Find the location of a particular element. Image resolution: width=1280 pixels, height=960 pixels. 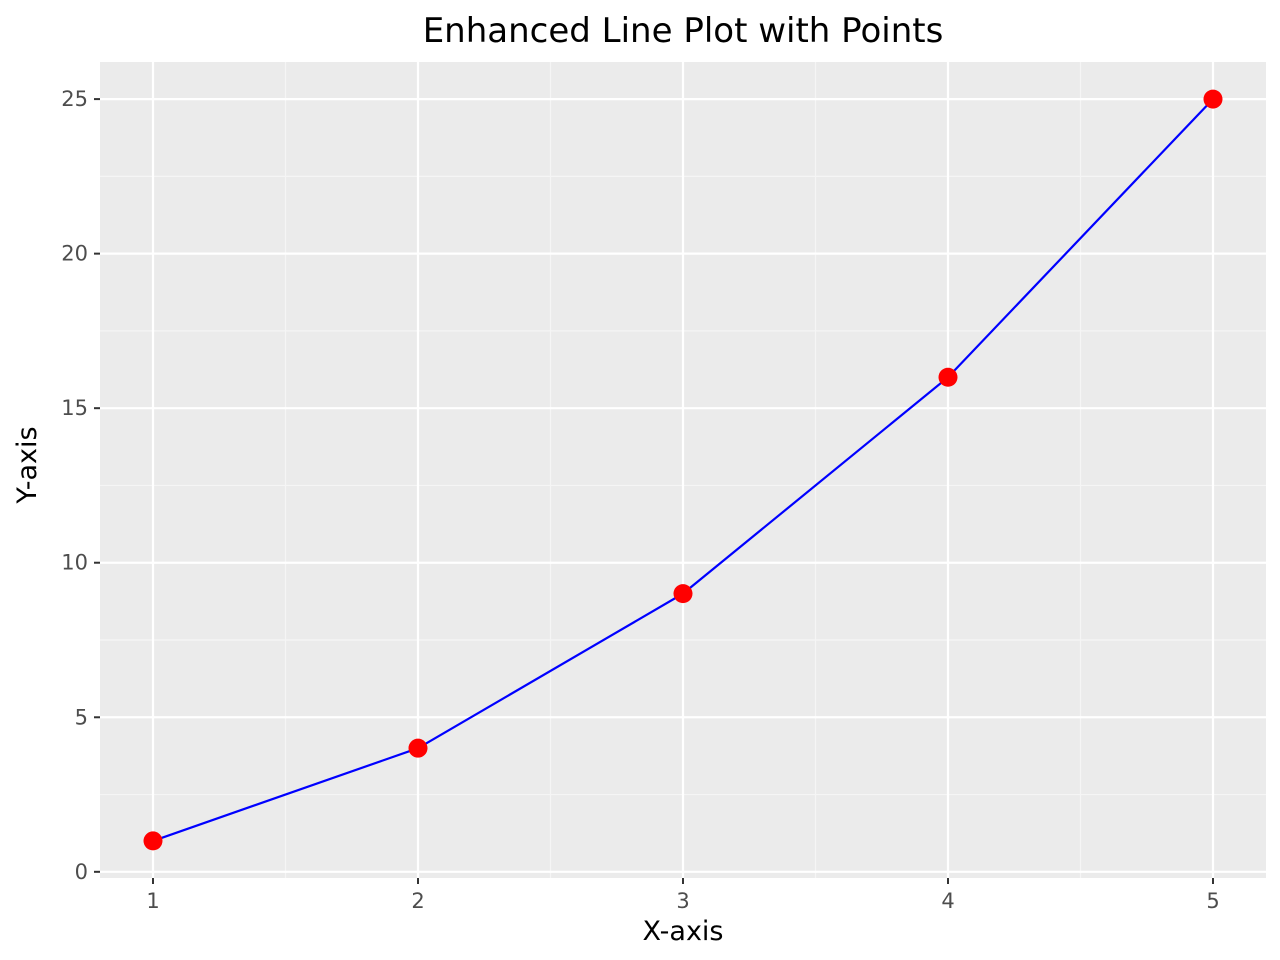

x-tick-label: 5 is located at coordinates (1212, 901).